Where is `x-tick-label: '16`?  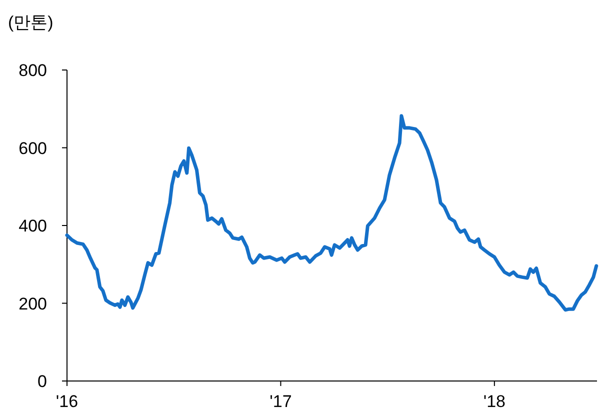
x-tick-label: '16 is located at coordinates (67, 400).